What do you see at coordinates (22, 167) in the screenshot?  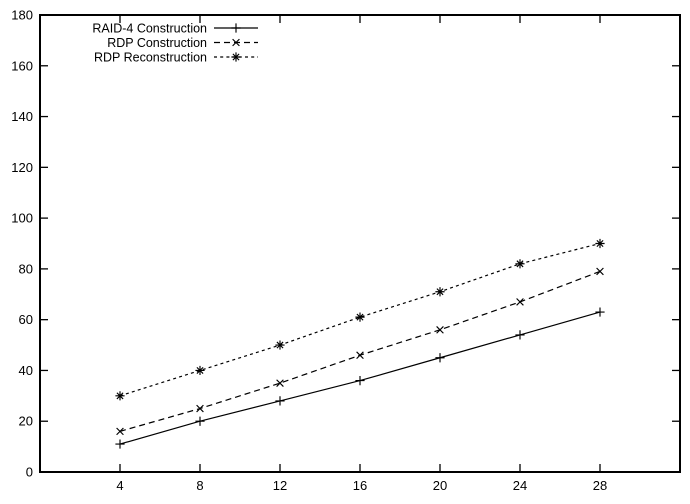 I see `y-tick-label: 120` at bounding box center [22, 167].